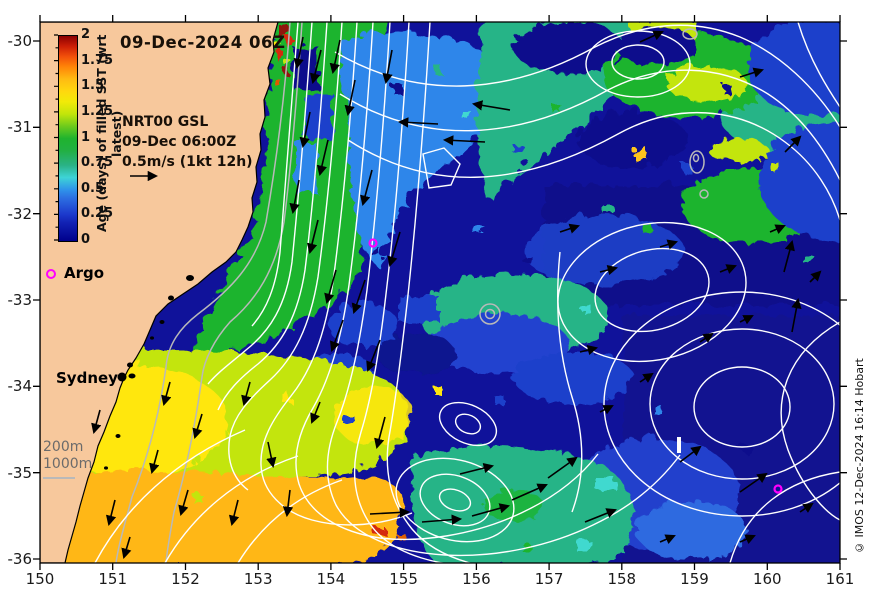 The width and height of the screenshot is (880, 600). I want to click on x-tick-label: 152, so click(185, 579).